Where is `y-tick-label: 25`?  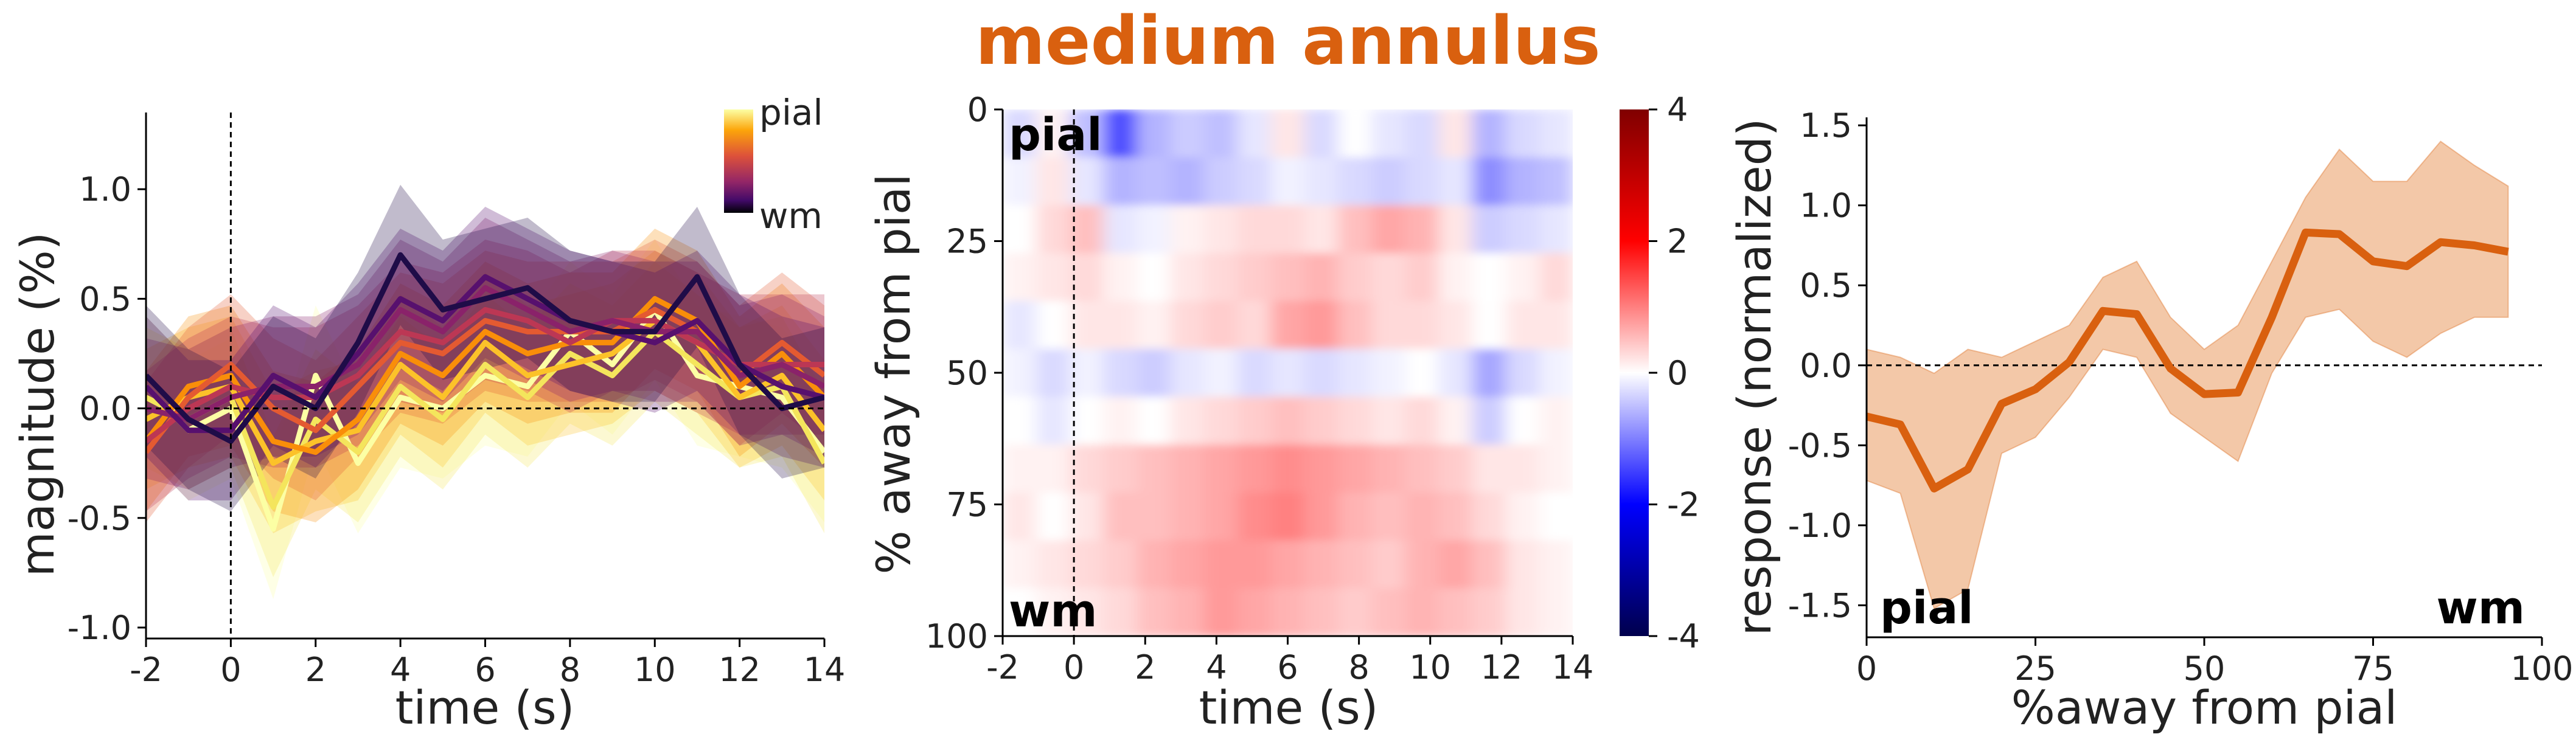
y-tick-label: 25 is located at coordinates (967, 242).